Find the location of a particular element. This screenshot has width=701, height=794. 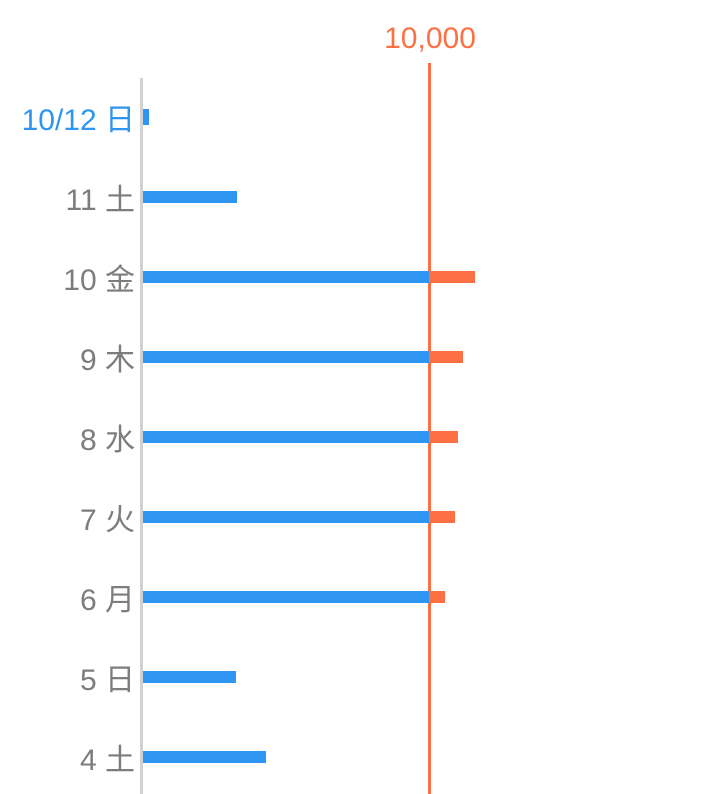

chart-row: 10 金 is located at coordinates (350, 277).